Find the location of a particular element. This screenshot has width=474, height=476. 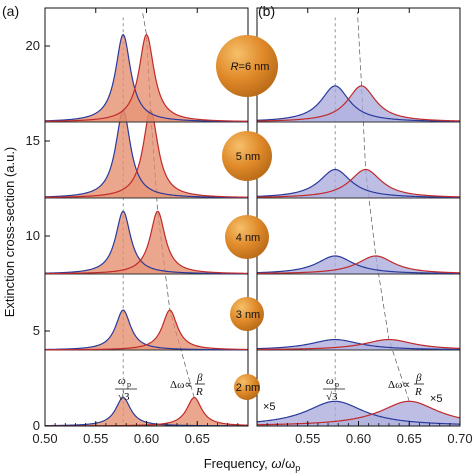

y-tick-label: 10 is located at coordinates (33, 235).